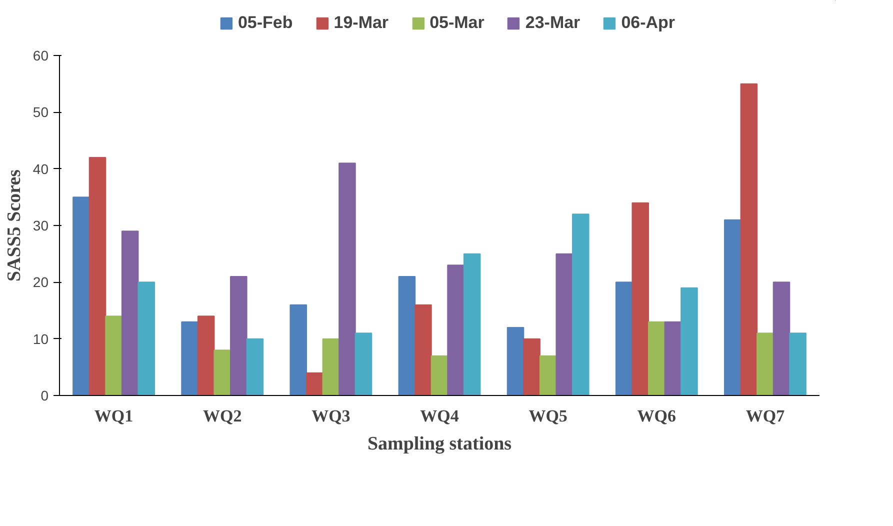 The height and width of the screenshot is (526, 893). Describe the element at coordinates (14, 225) in the screenshot. I see `y-axis-title: SASS5 Scores` at that location.